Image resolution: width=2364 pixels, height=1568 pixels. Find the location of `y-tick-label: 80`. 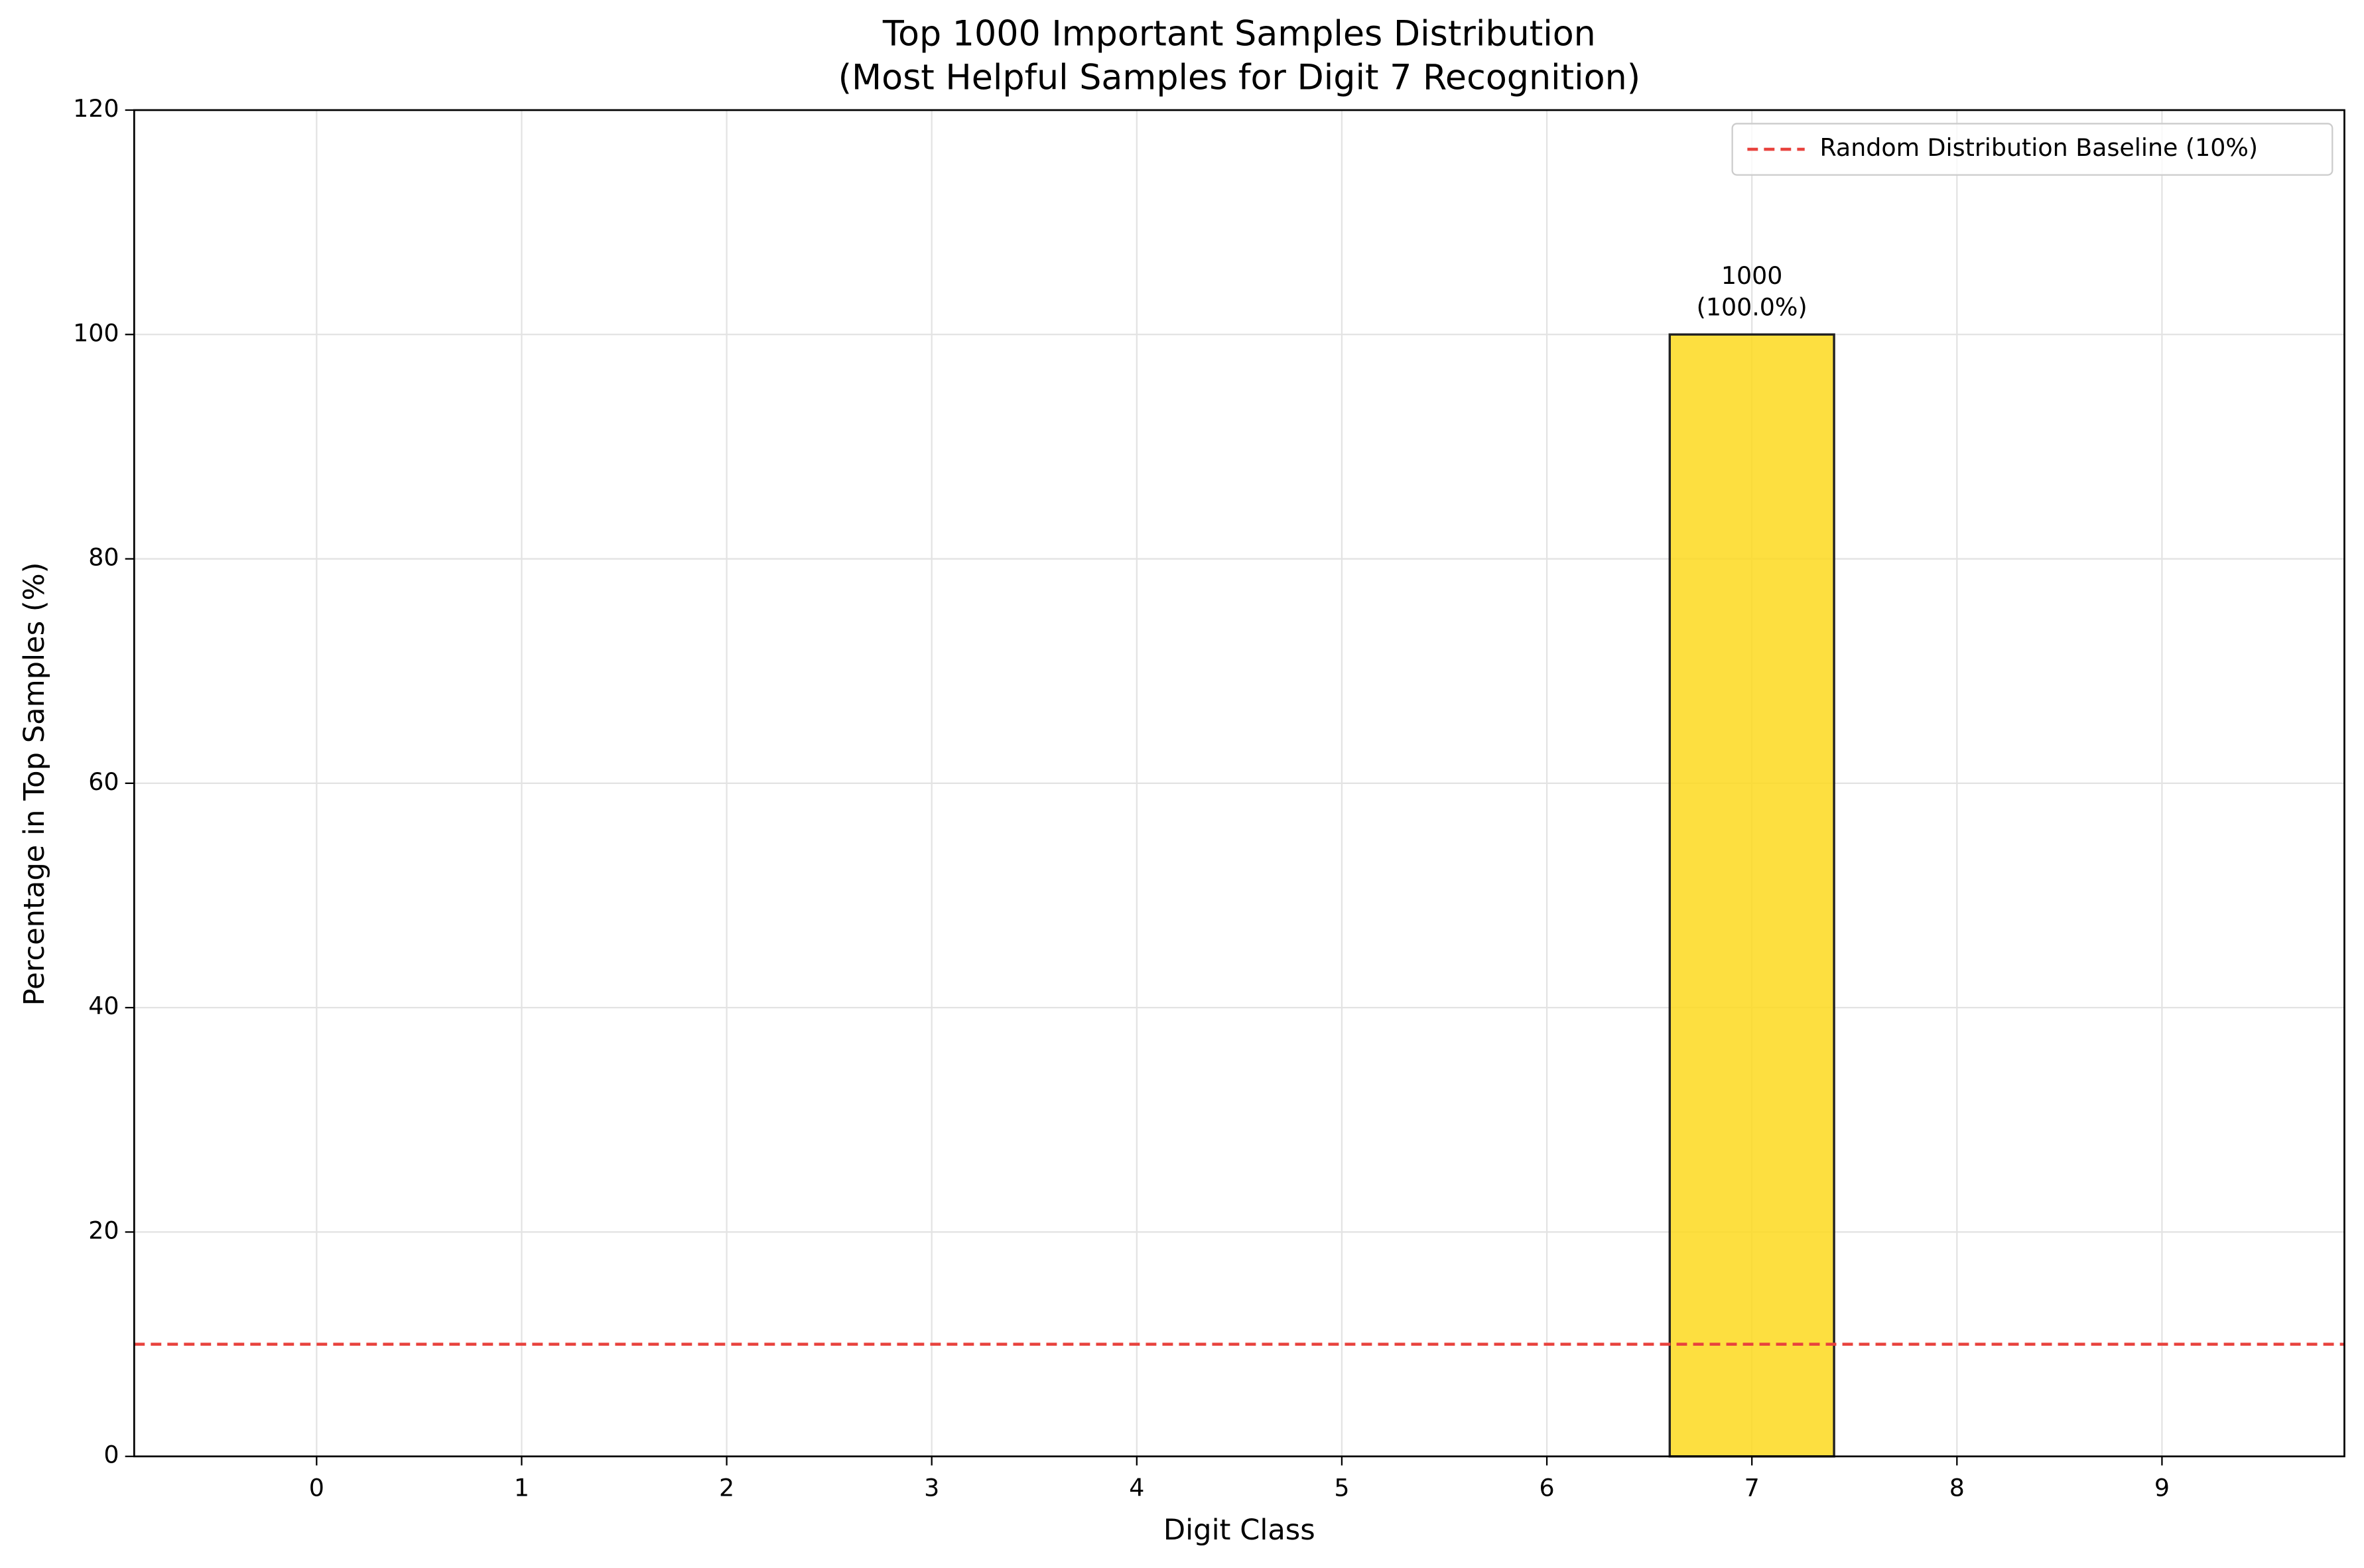

y-tick-label: 80 is located at coordinates (103, 558).